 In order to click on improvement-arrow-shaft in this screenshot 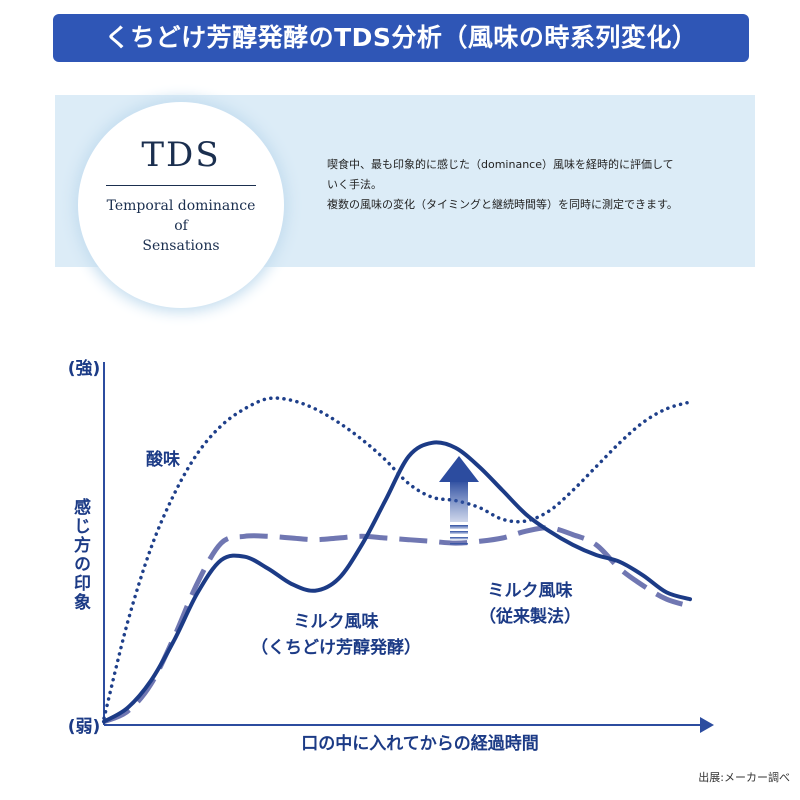, I will do `click(459, 501)`.